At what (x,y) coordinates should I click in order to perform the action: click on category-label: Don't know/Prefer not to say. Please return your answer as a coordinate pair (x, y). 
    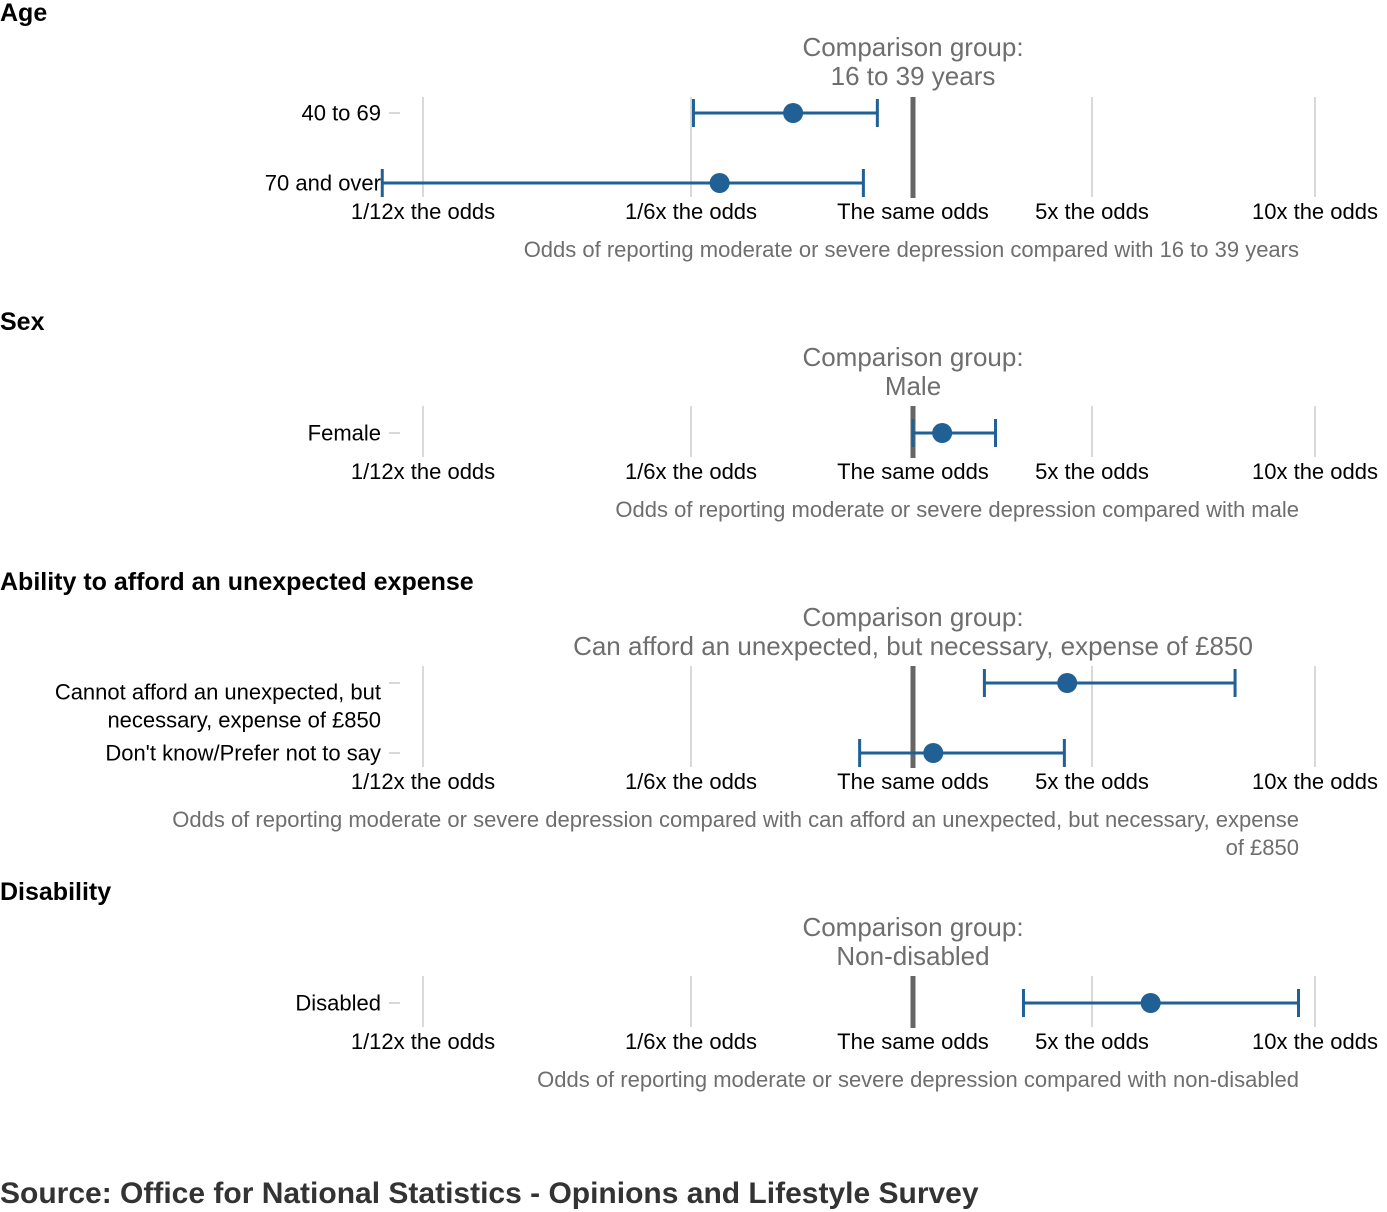
    Looking at the image, I should click on (243, 753).